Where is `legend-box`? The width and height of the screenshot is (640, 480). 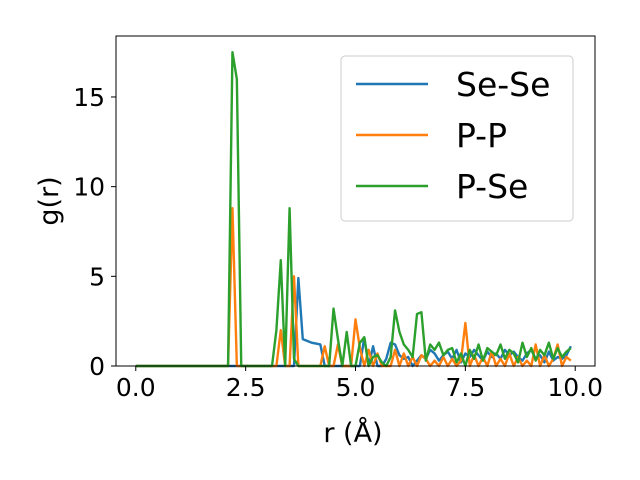 legend-box is located at coordinates (457, 138).